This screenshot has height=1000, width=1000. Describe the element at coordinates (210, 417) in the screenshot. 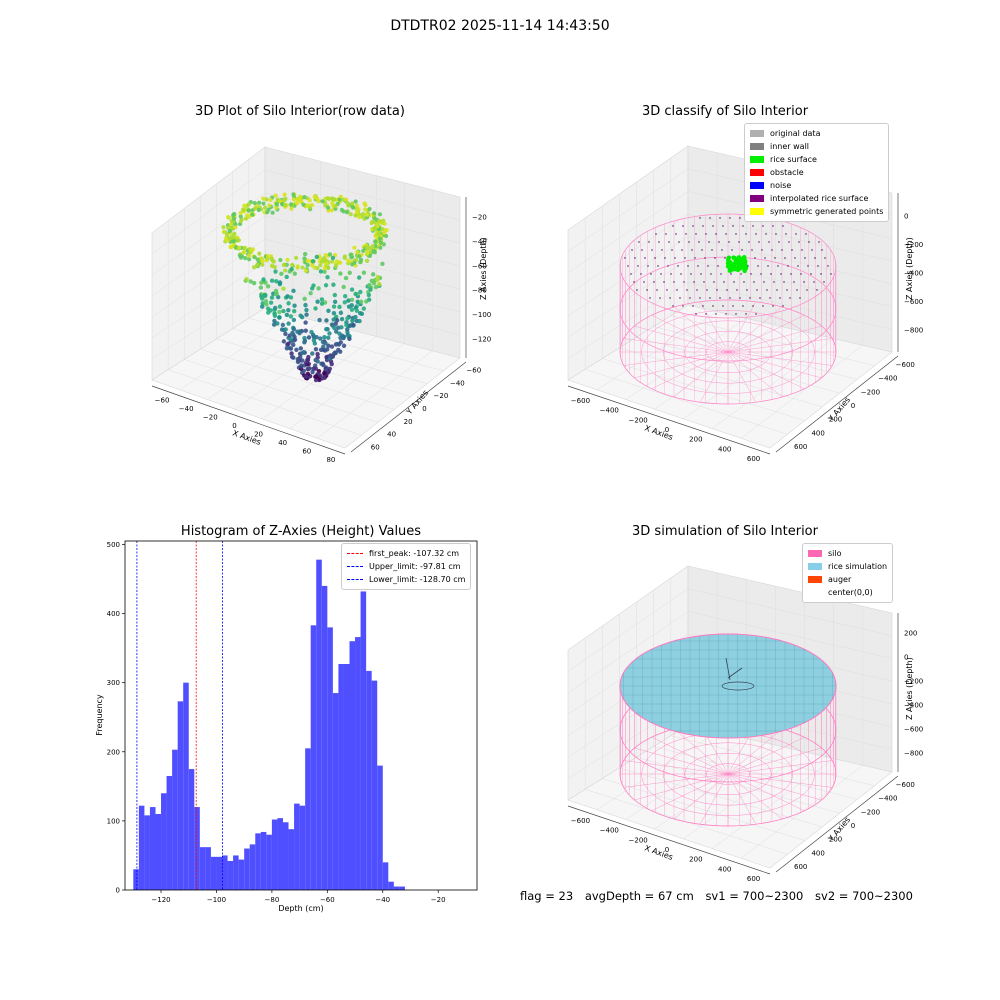

I see `x-tick-label: −20` at that location.